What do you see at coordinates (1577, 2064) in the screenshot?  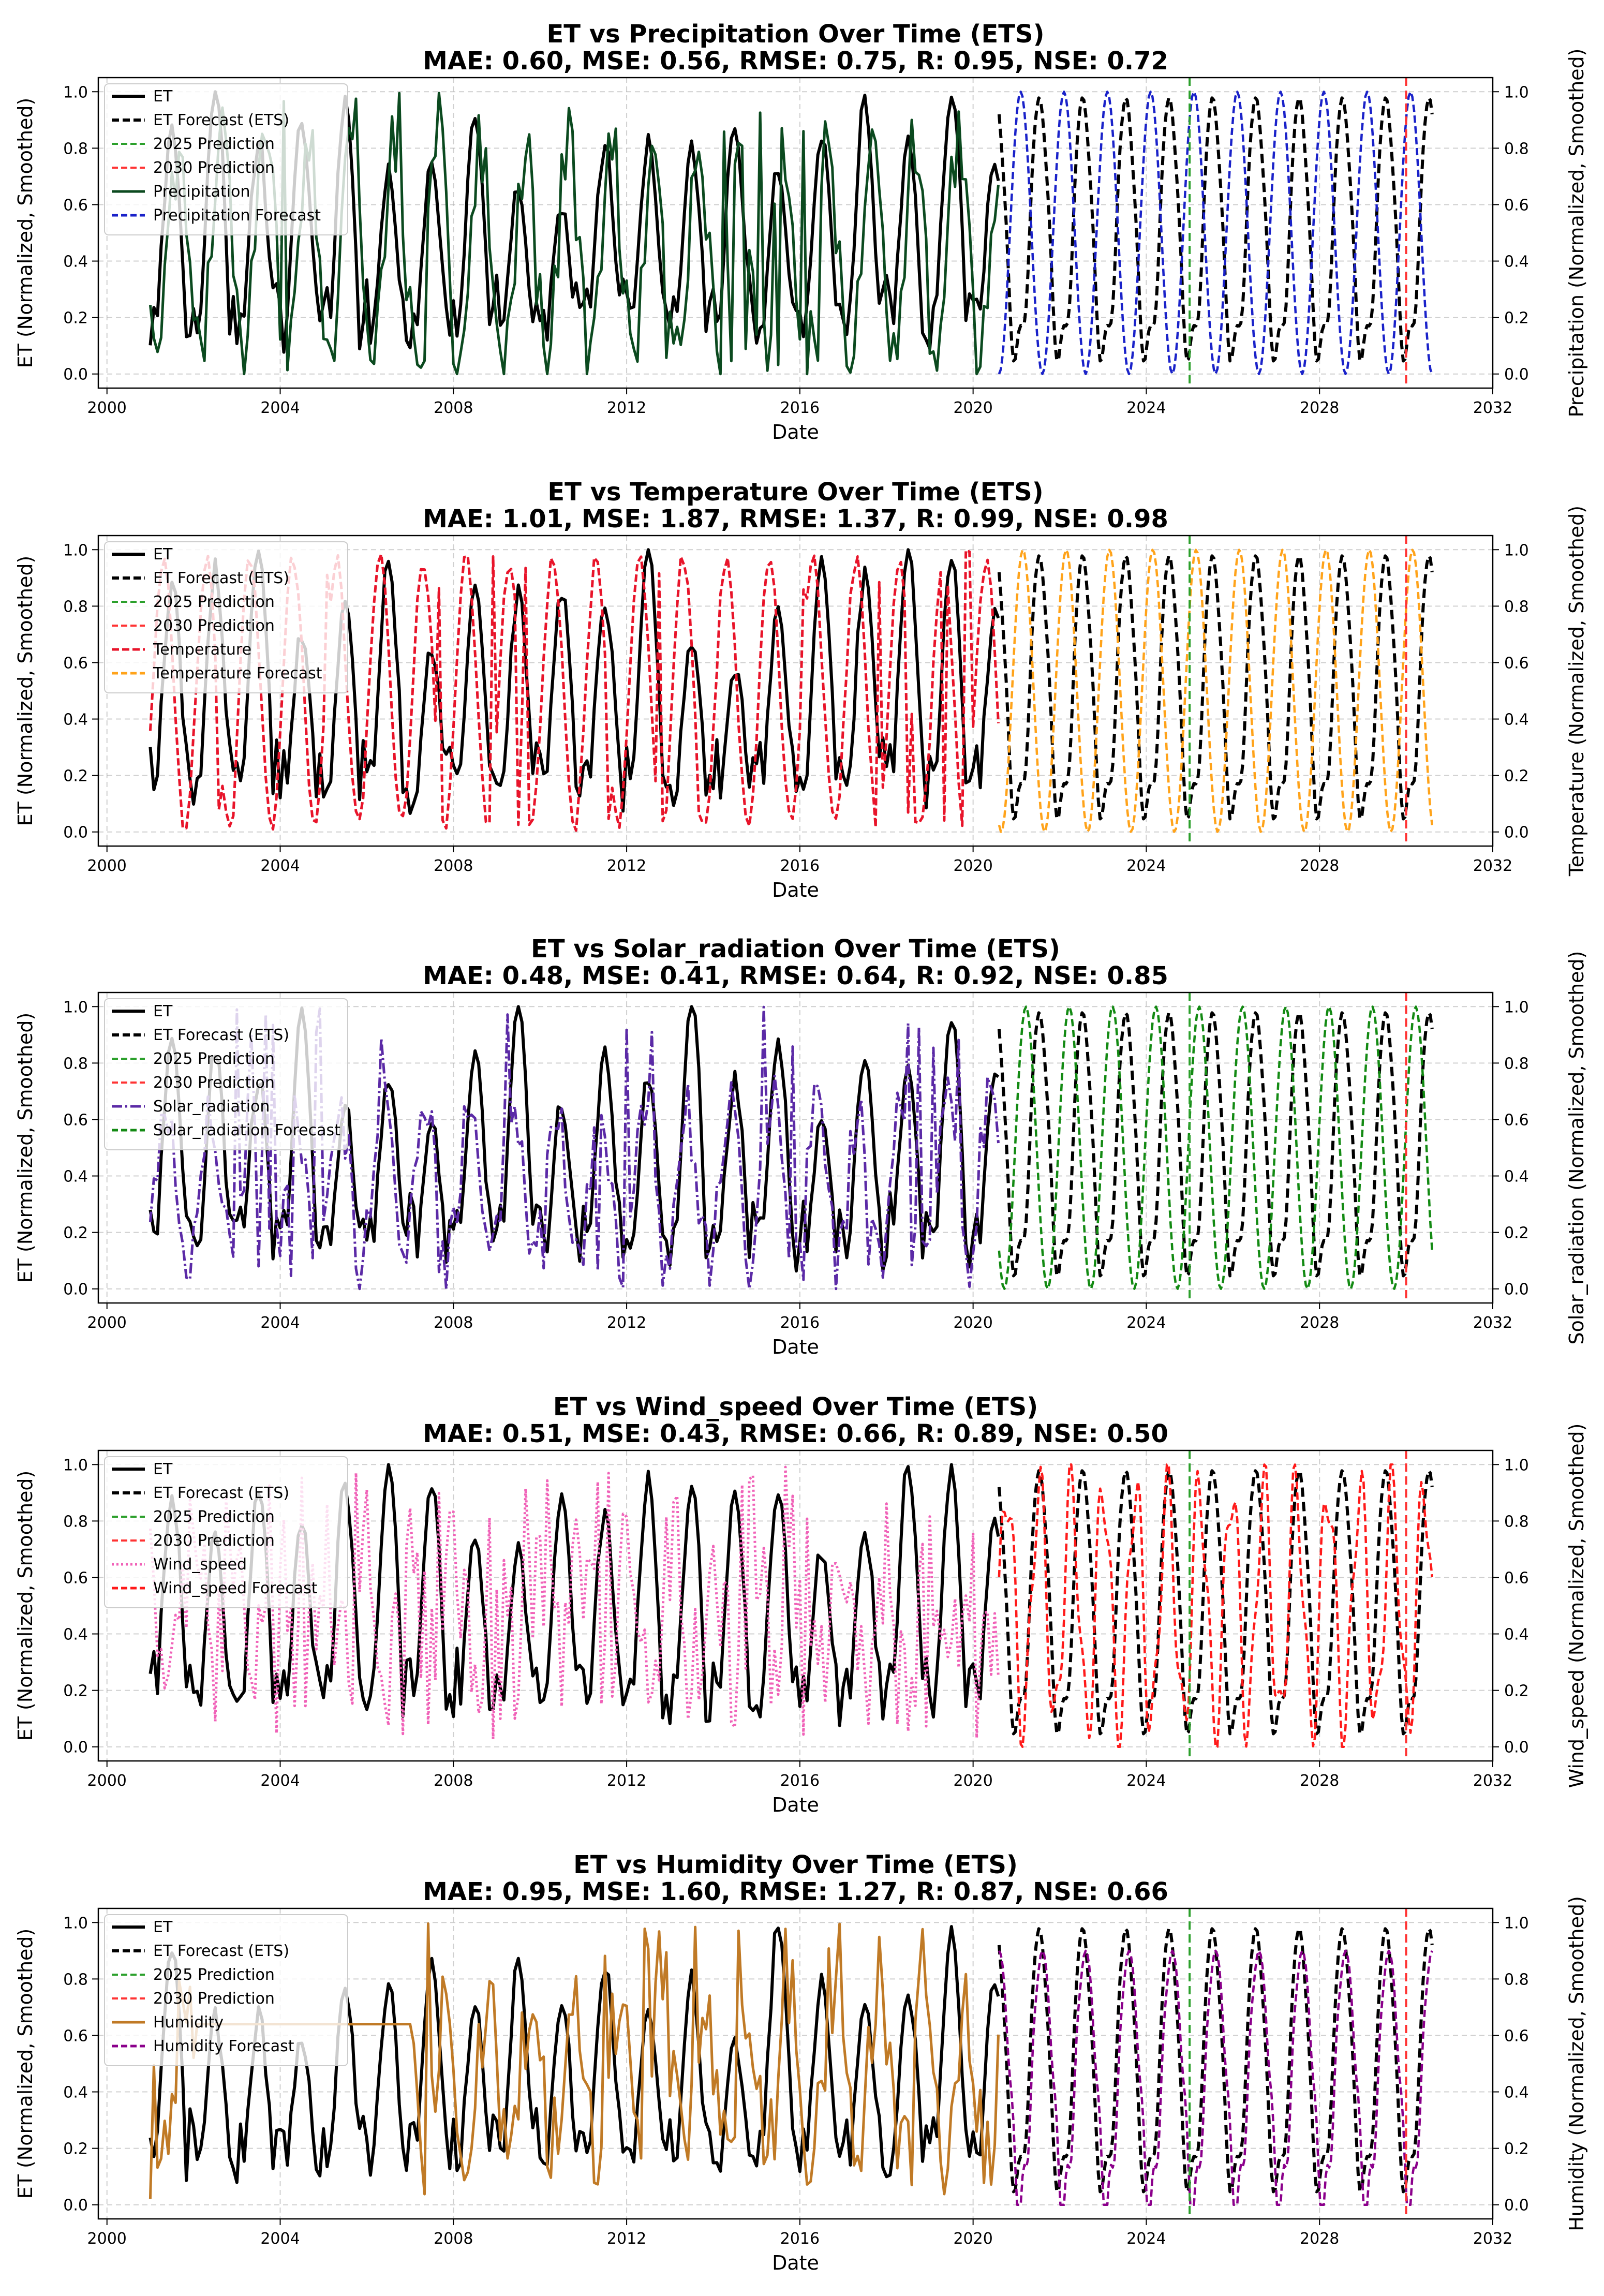 I see `y-axis-label-right: Humidity (Normalized, Smoothed)` at bounding box center [1577, 2064].